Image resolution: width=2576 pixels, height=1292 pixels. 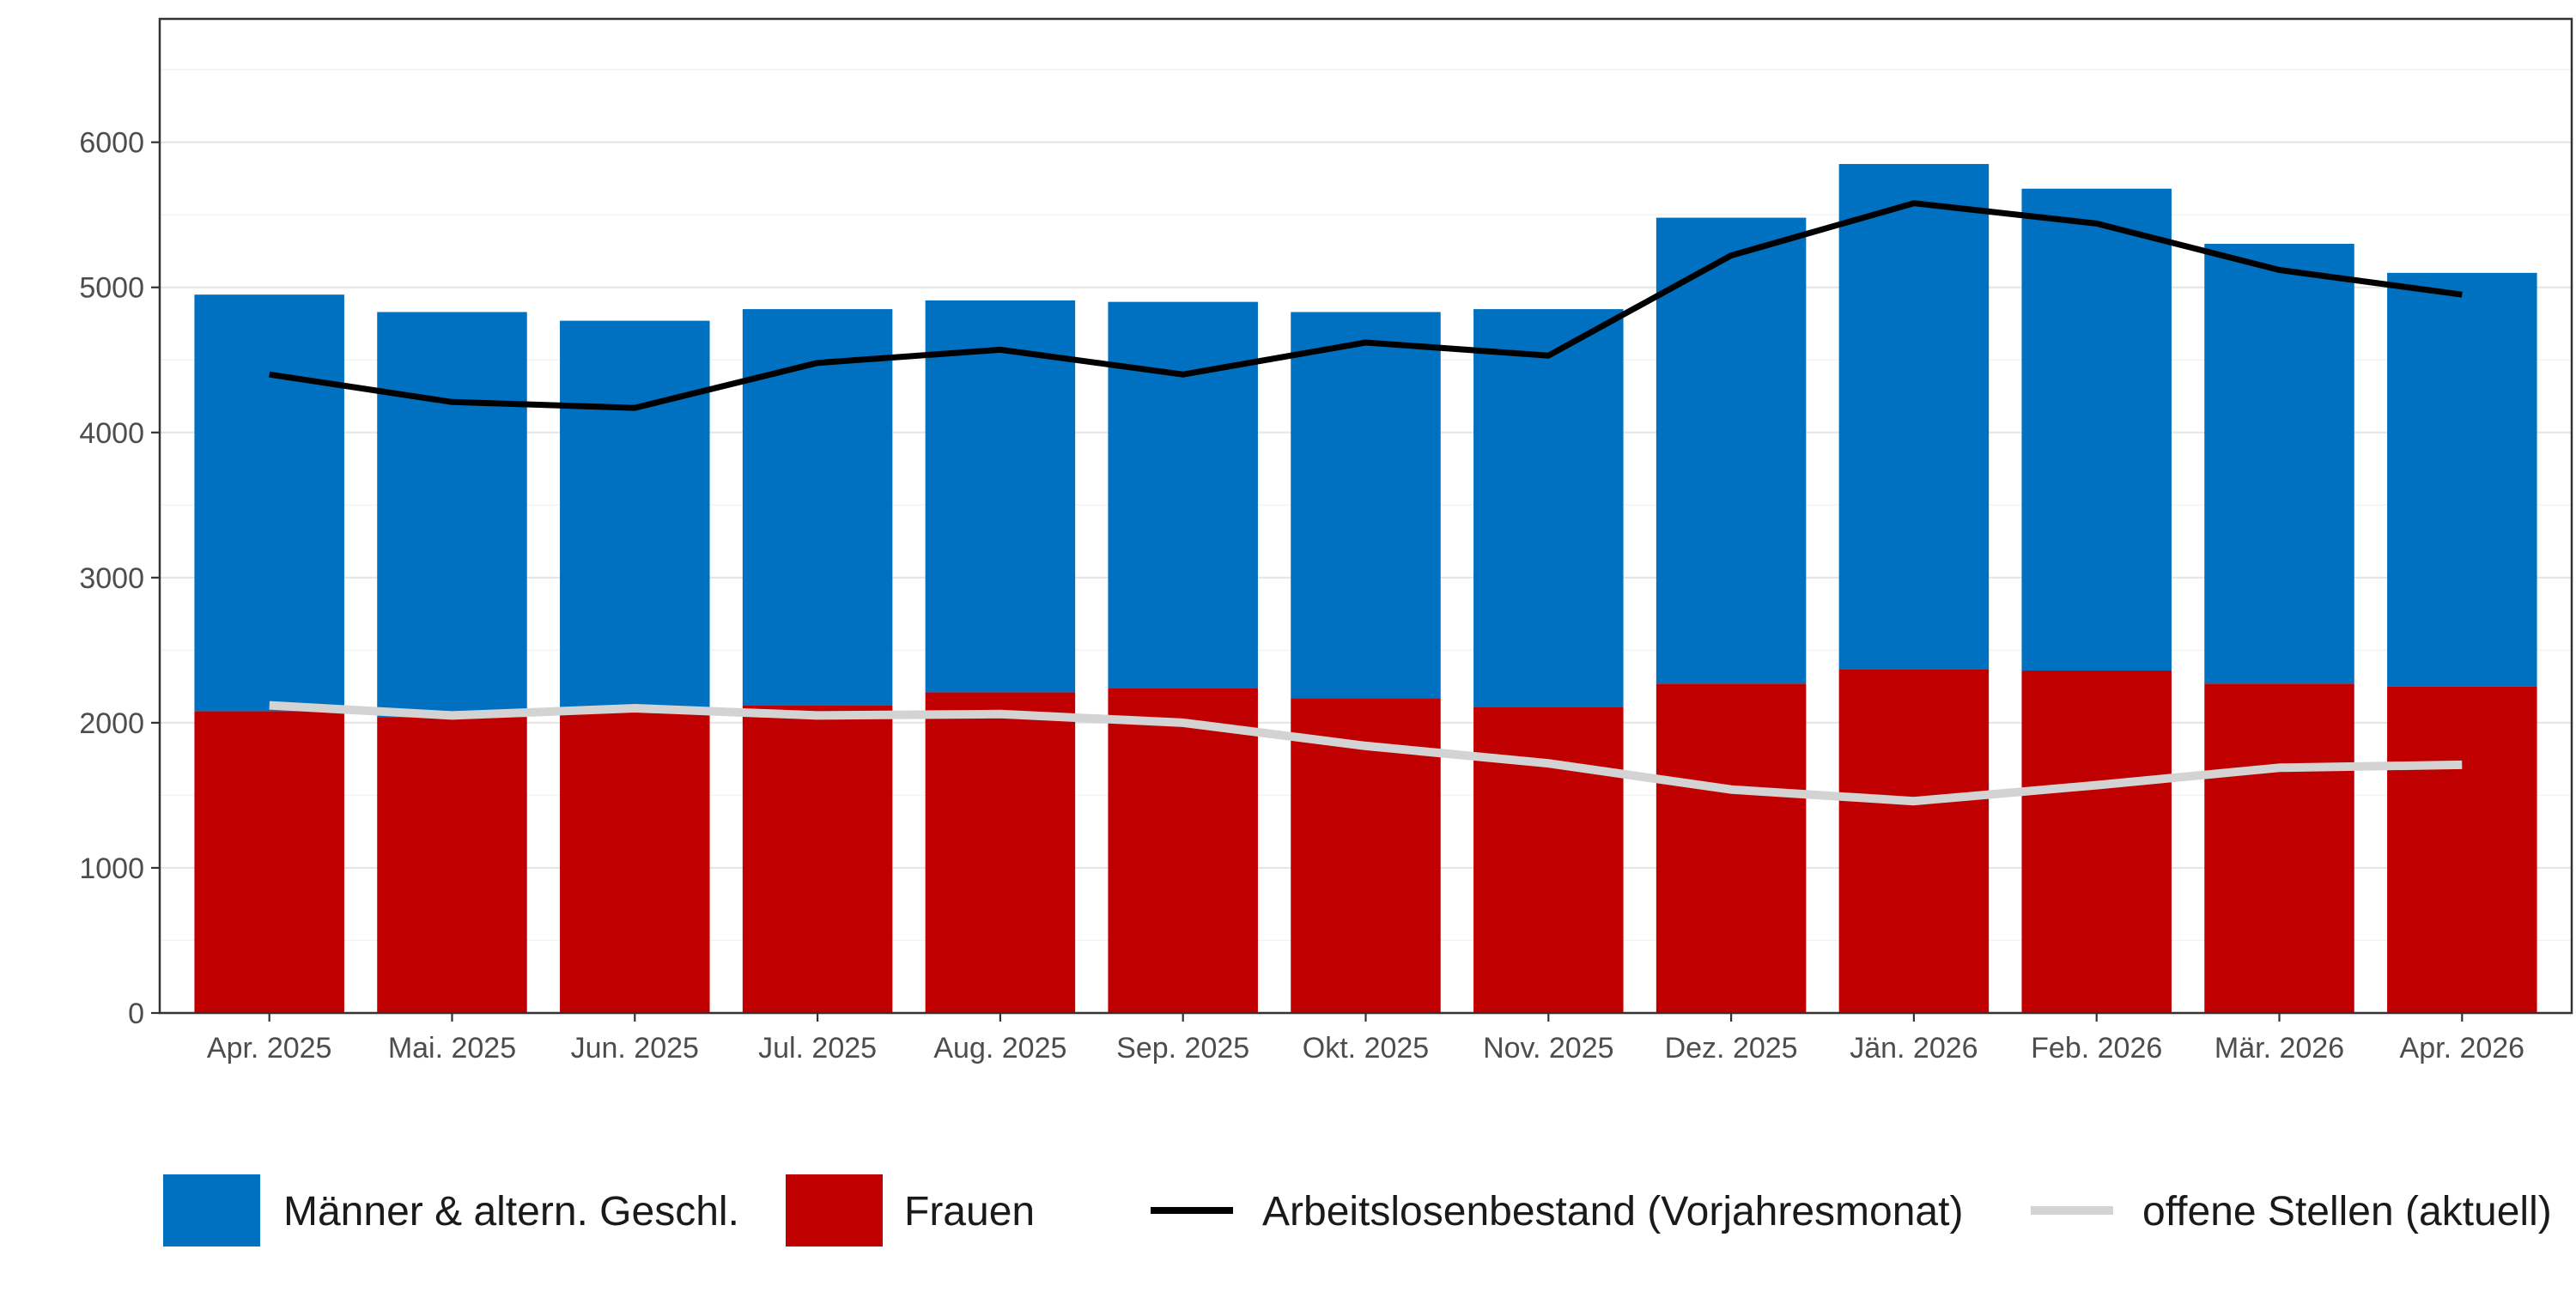 What do you see at coordinates (2097, 1048) in the screenshot?
I see `x-tick-label: Feb. 2026` at bounding box center [2097, 1048].